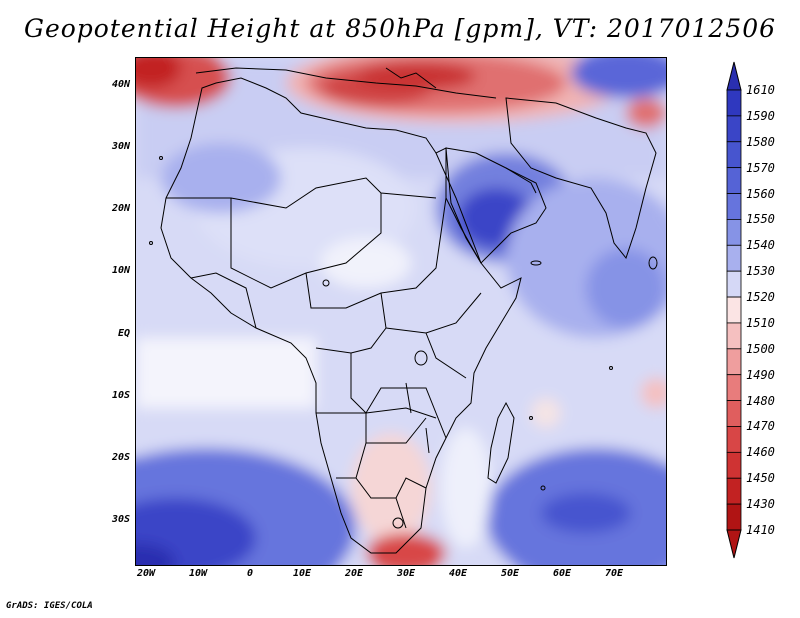 The height and width of the screenshot is (618, 800). What do you see at coordinates (760, 167) in the screenshot?
I see `legend-label: 1570` at bounding box center [760, 167].